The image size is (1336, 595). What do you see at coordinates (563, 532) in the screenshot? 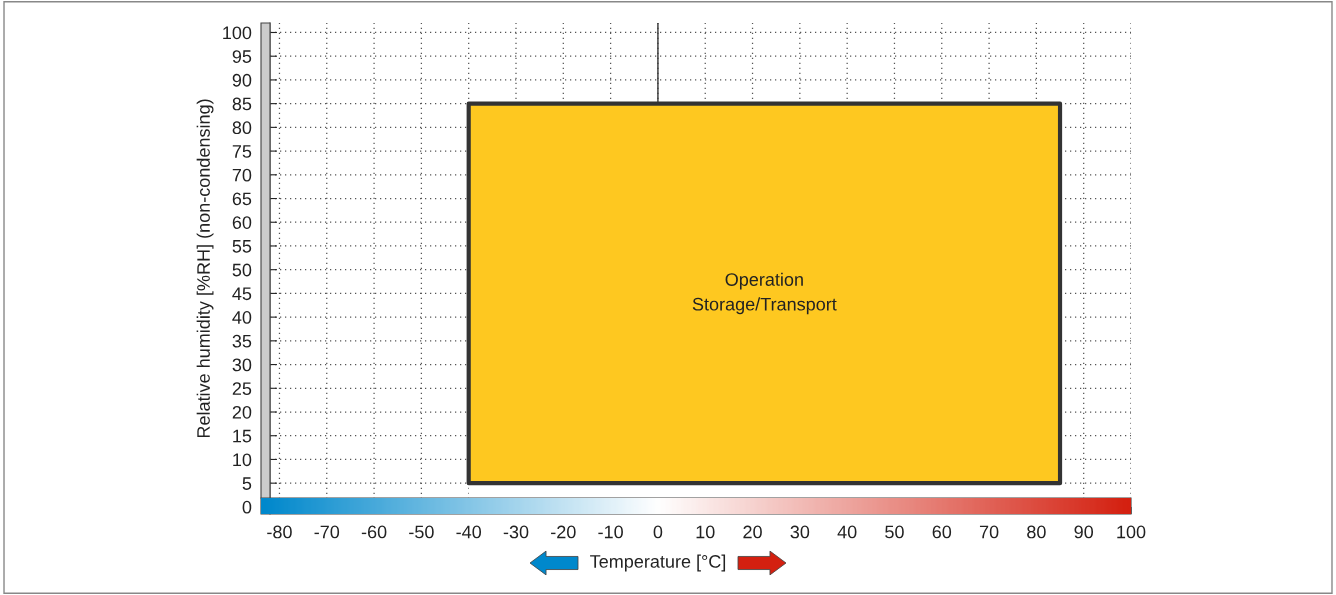
I see `x-tick-label: -20` at bounding box center [563, 532].